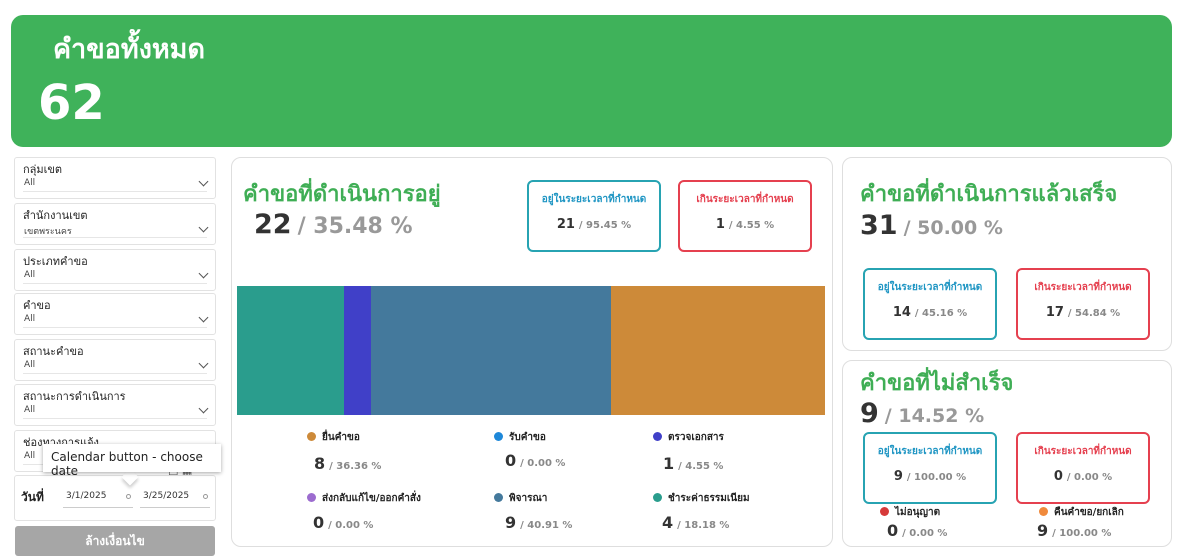 The image size is (1182, 556). I want to click on legend-count: 8, so click(320, 463).